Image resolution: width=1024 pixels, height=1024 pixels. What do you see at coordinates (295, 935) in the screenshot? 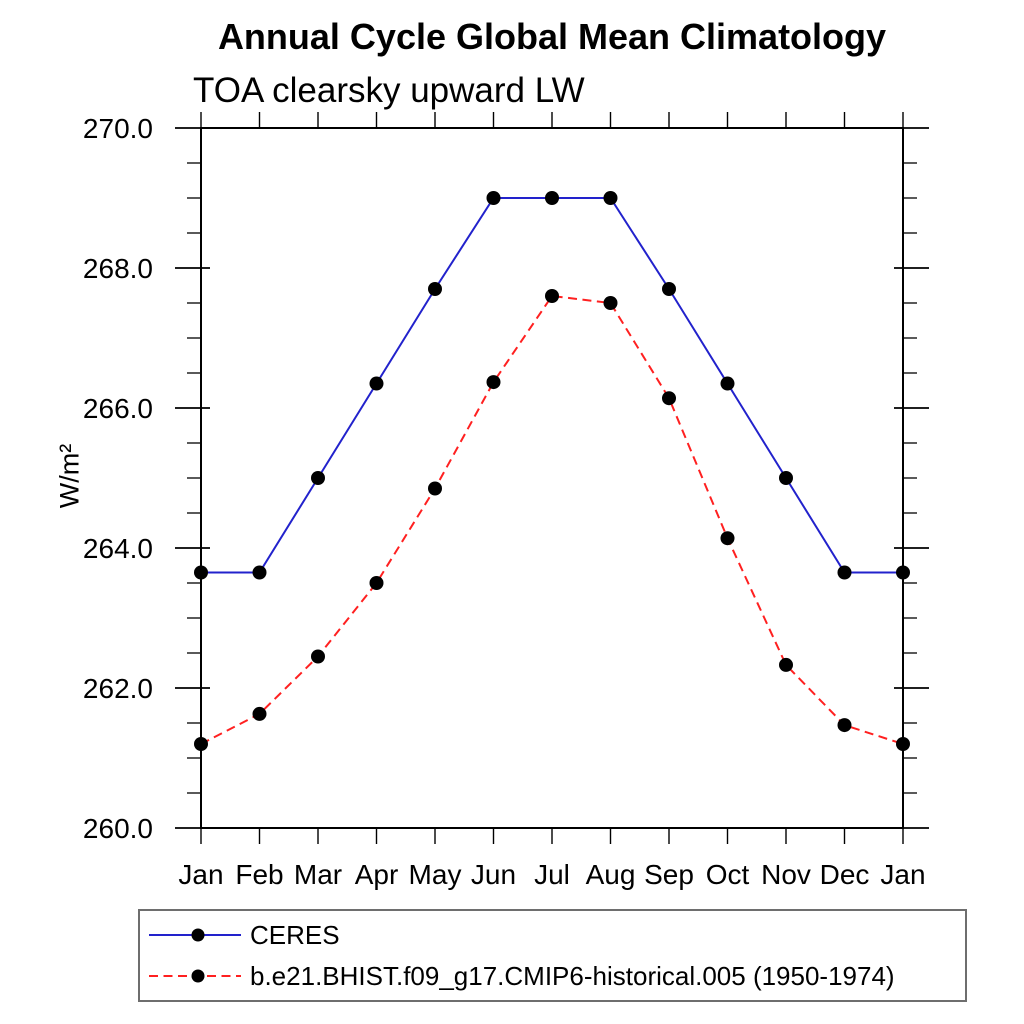
I see `legend-label-ceres: CERES` at bounding box center [295, 935].